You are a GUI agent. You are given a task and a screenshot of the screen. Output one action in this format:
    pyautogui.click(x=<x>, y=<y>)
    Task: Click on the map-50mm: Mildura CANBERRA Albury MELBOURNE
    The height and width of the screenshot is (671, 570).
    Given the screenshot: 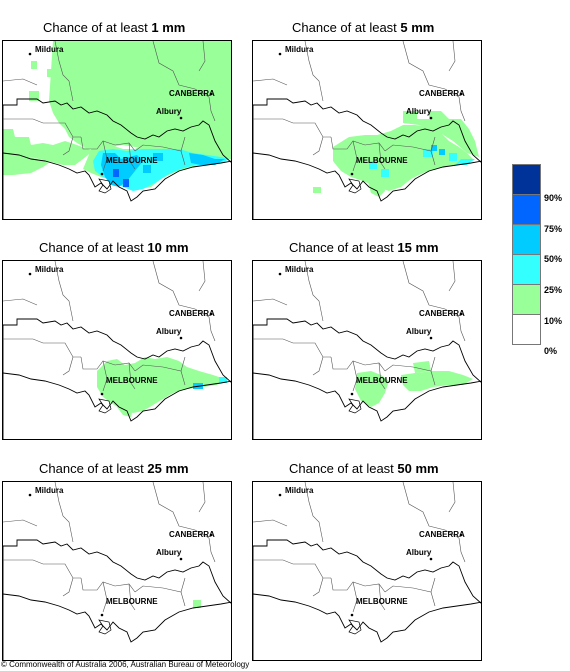 What is the action you would take?
    pyautogui.click(x=367, y=571)
    